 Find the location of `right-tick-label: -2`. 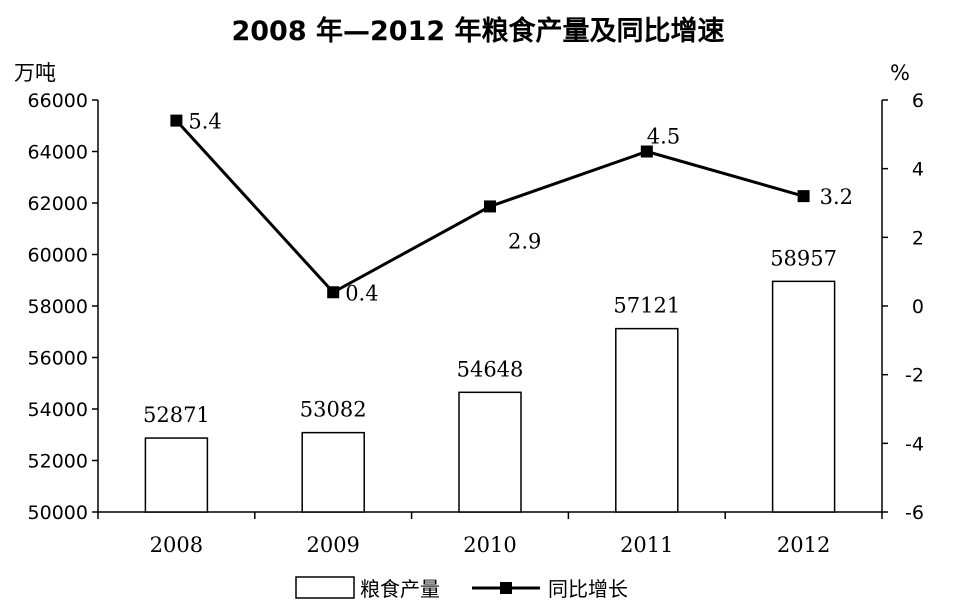

right-tick-label: -2 is located at coordinates (914, 376).